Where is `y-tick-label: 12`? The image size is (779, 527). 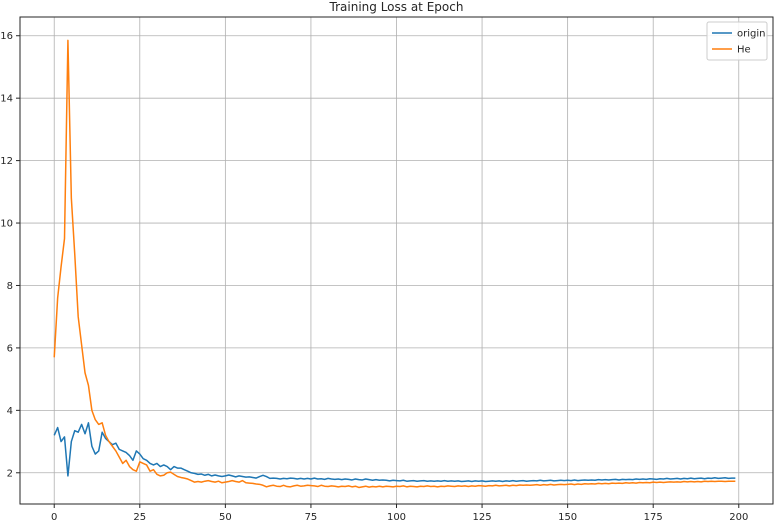 y-tick-label: 12 is located at coordinates (6, 161).